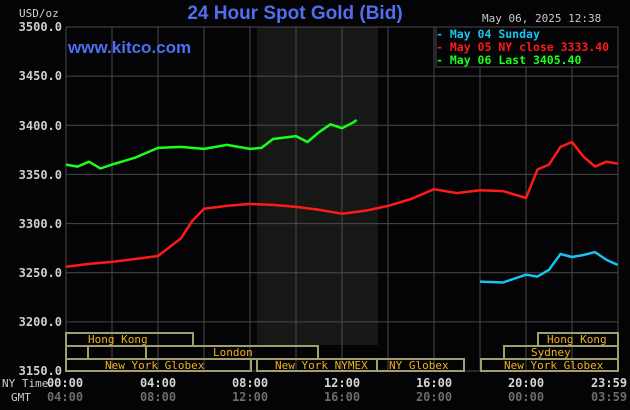 This screenshot has width=630, height=410. I want to click on legend-item-may04: - May 04 Sunday, so click(488, 34).